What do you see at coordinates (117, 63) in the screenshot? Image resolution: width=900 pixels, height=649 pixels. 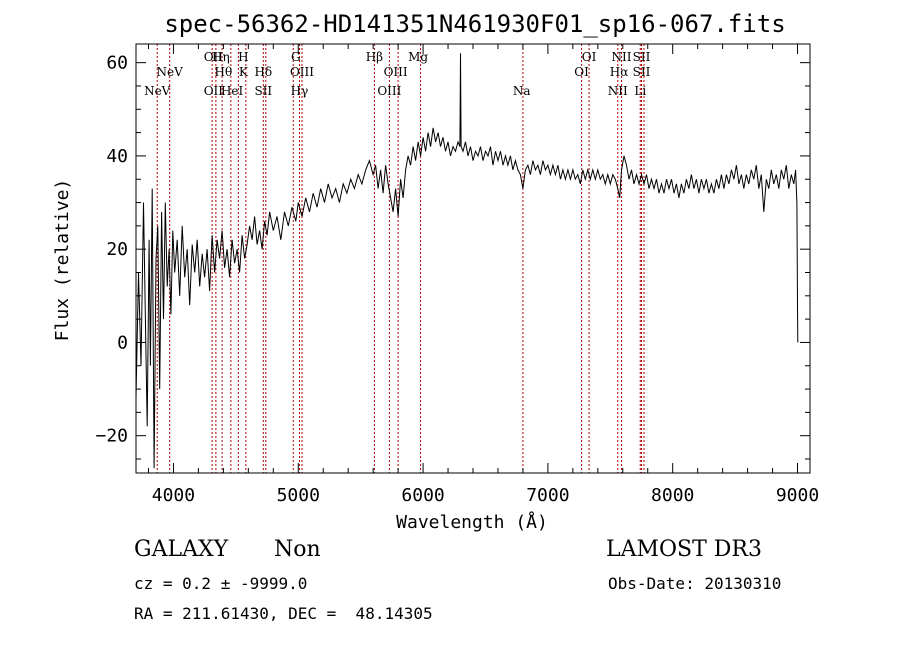 I see `y-tick-label-4: 60` at bounding box center [117, 63].